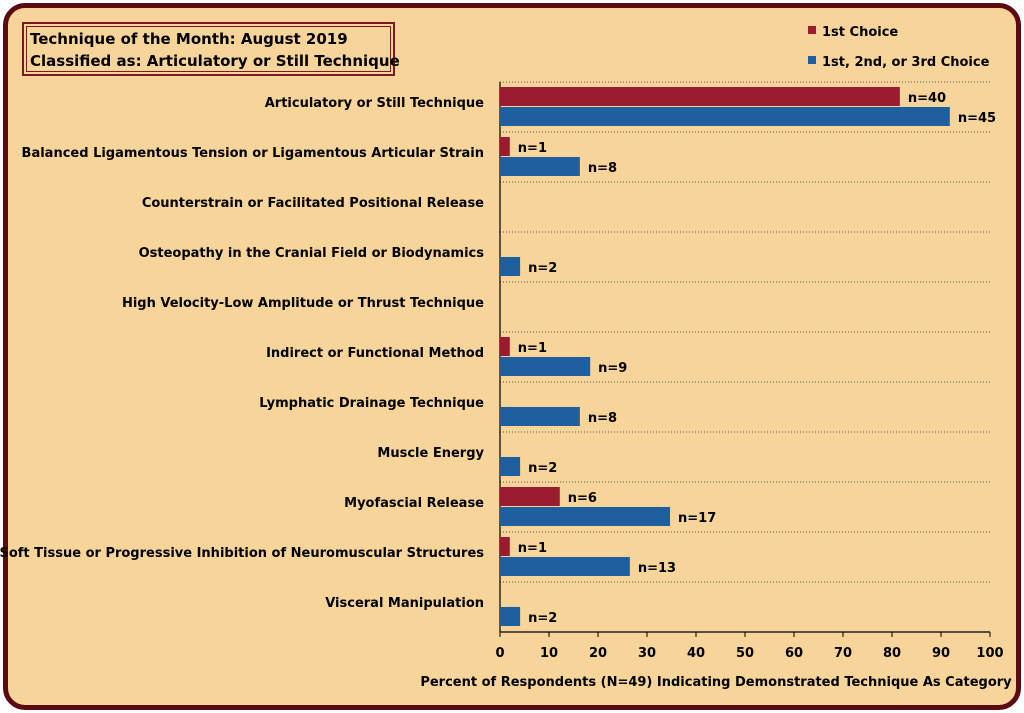 This screenshot has width=1024, height=713. What do you see at coordinates (977, 118) in the screenshot?
I see `data-label-1st-2nd-or-3rd-choice: n=45` at bounding box center [977, 118].